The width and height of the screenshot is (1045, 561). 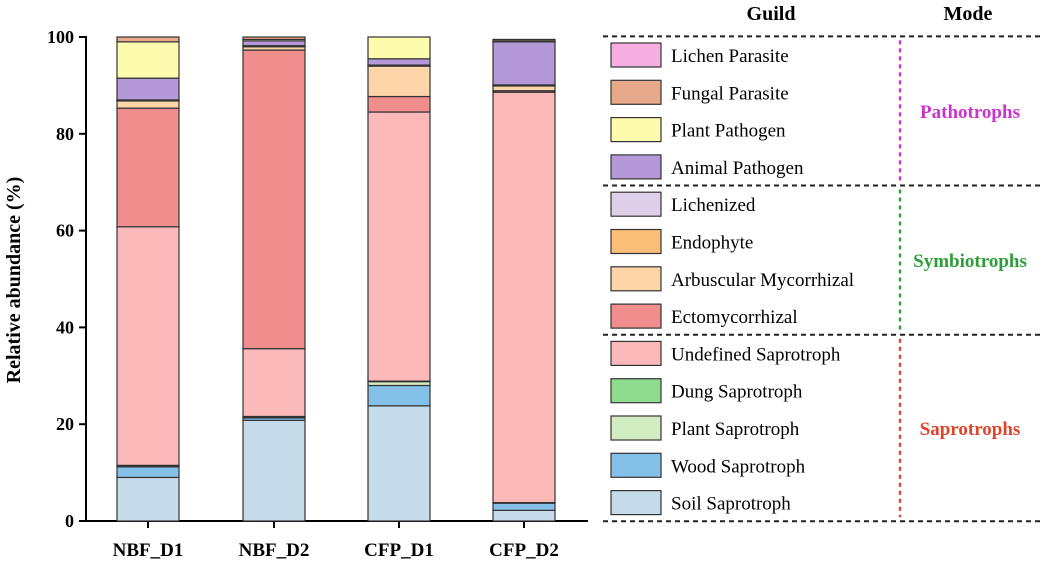 I want to click on legend-item: Undefined Saprotroph, so click(x=725, y=353).